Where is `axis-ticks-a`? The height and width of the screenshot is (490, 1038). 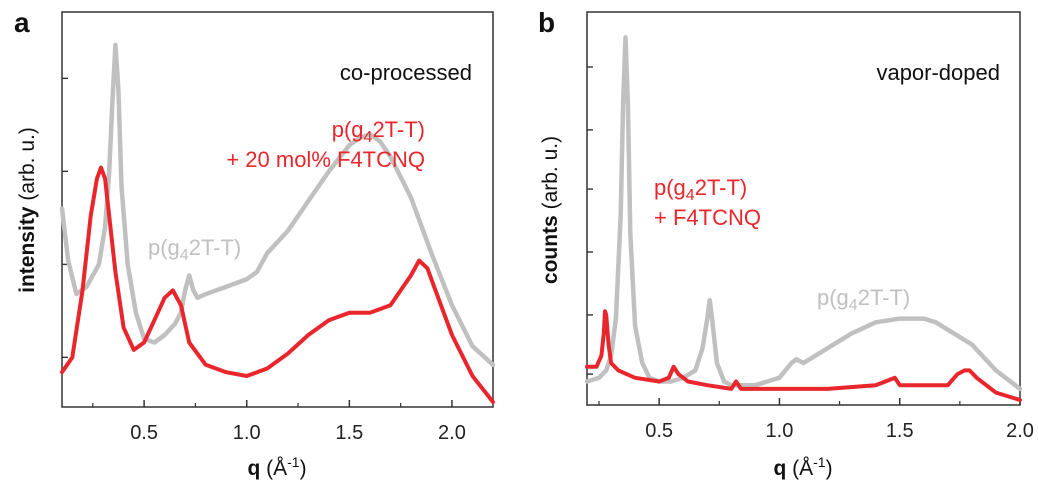 axis-ticks-a is located at coordinates (272, 403).